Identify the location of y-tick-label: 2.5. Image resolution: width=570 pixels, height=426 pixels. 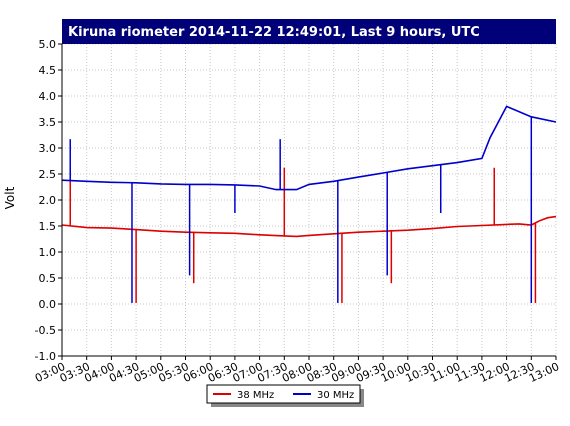
(48, 174).